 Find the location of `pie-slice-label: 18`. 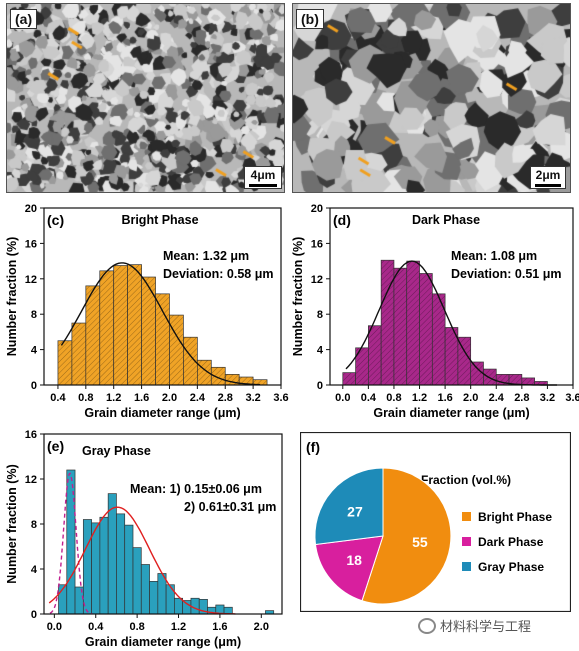

pie-slice-label: 18 is located at coordinates (354, 560).